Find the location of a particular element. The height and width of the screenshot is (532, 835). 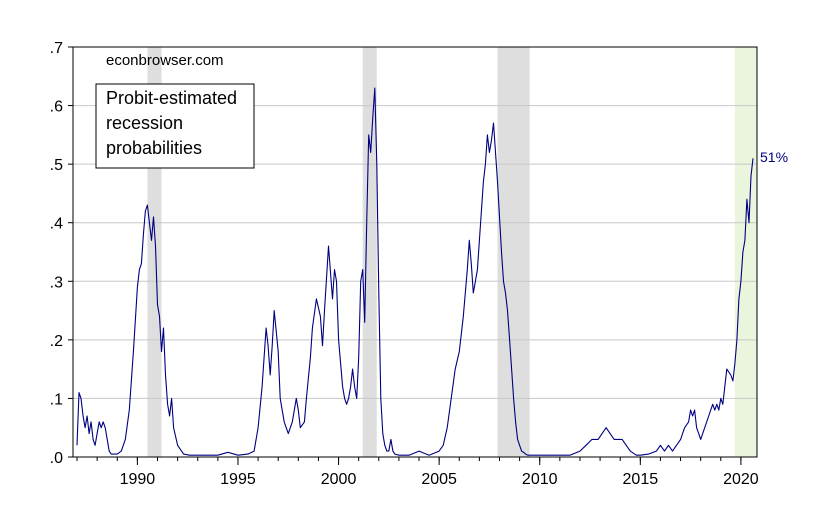

label-box-line-1: Probit-estimated is located at coordinates (171, 98).